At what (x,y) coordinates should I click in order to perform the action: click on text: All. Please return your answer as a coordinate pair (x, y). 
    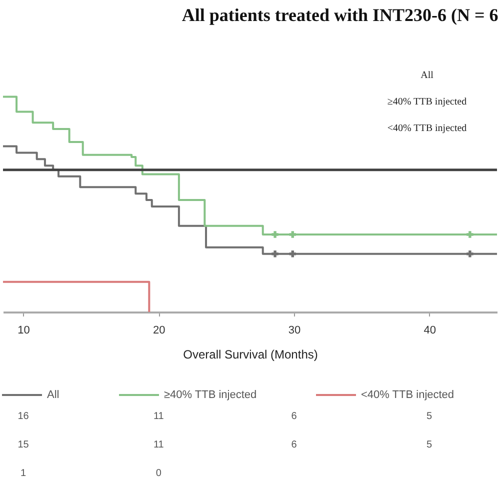
    Looking at the image, I should click on (427, 75).